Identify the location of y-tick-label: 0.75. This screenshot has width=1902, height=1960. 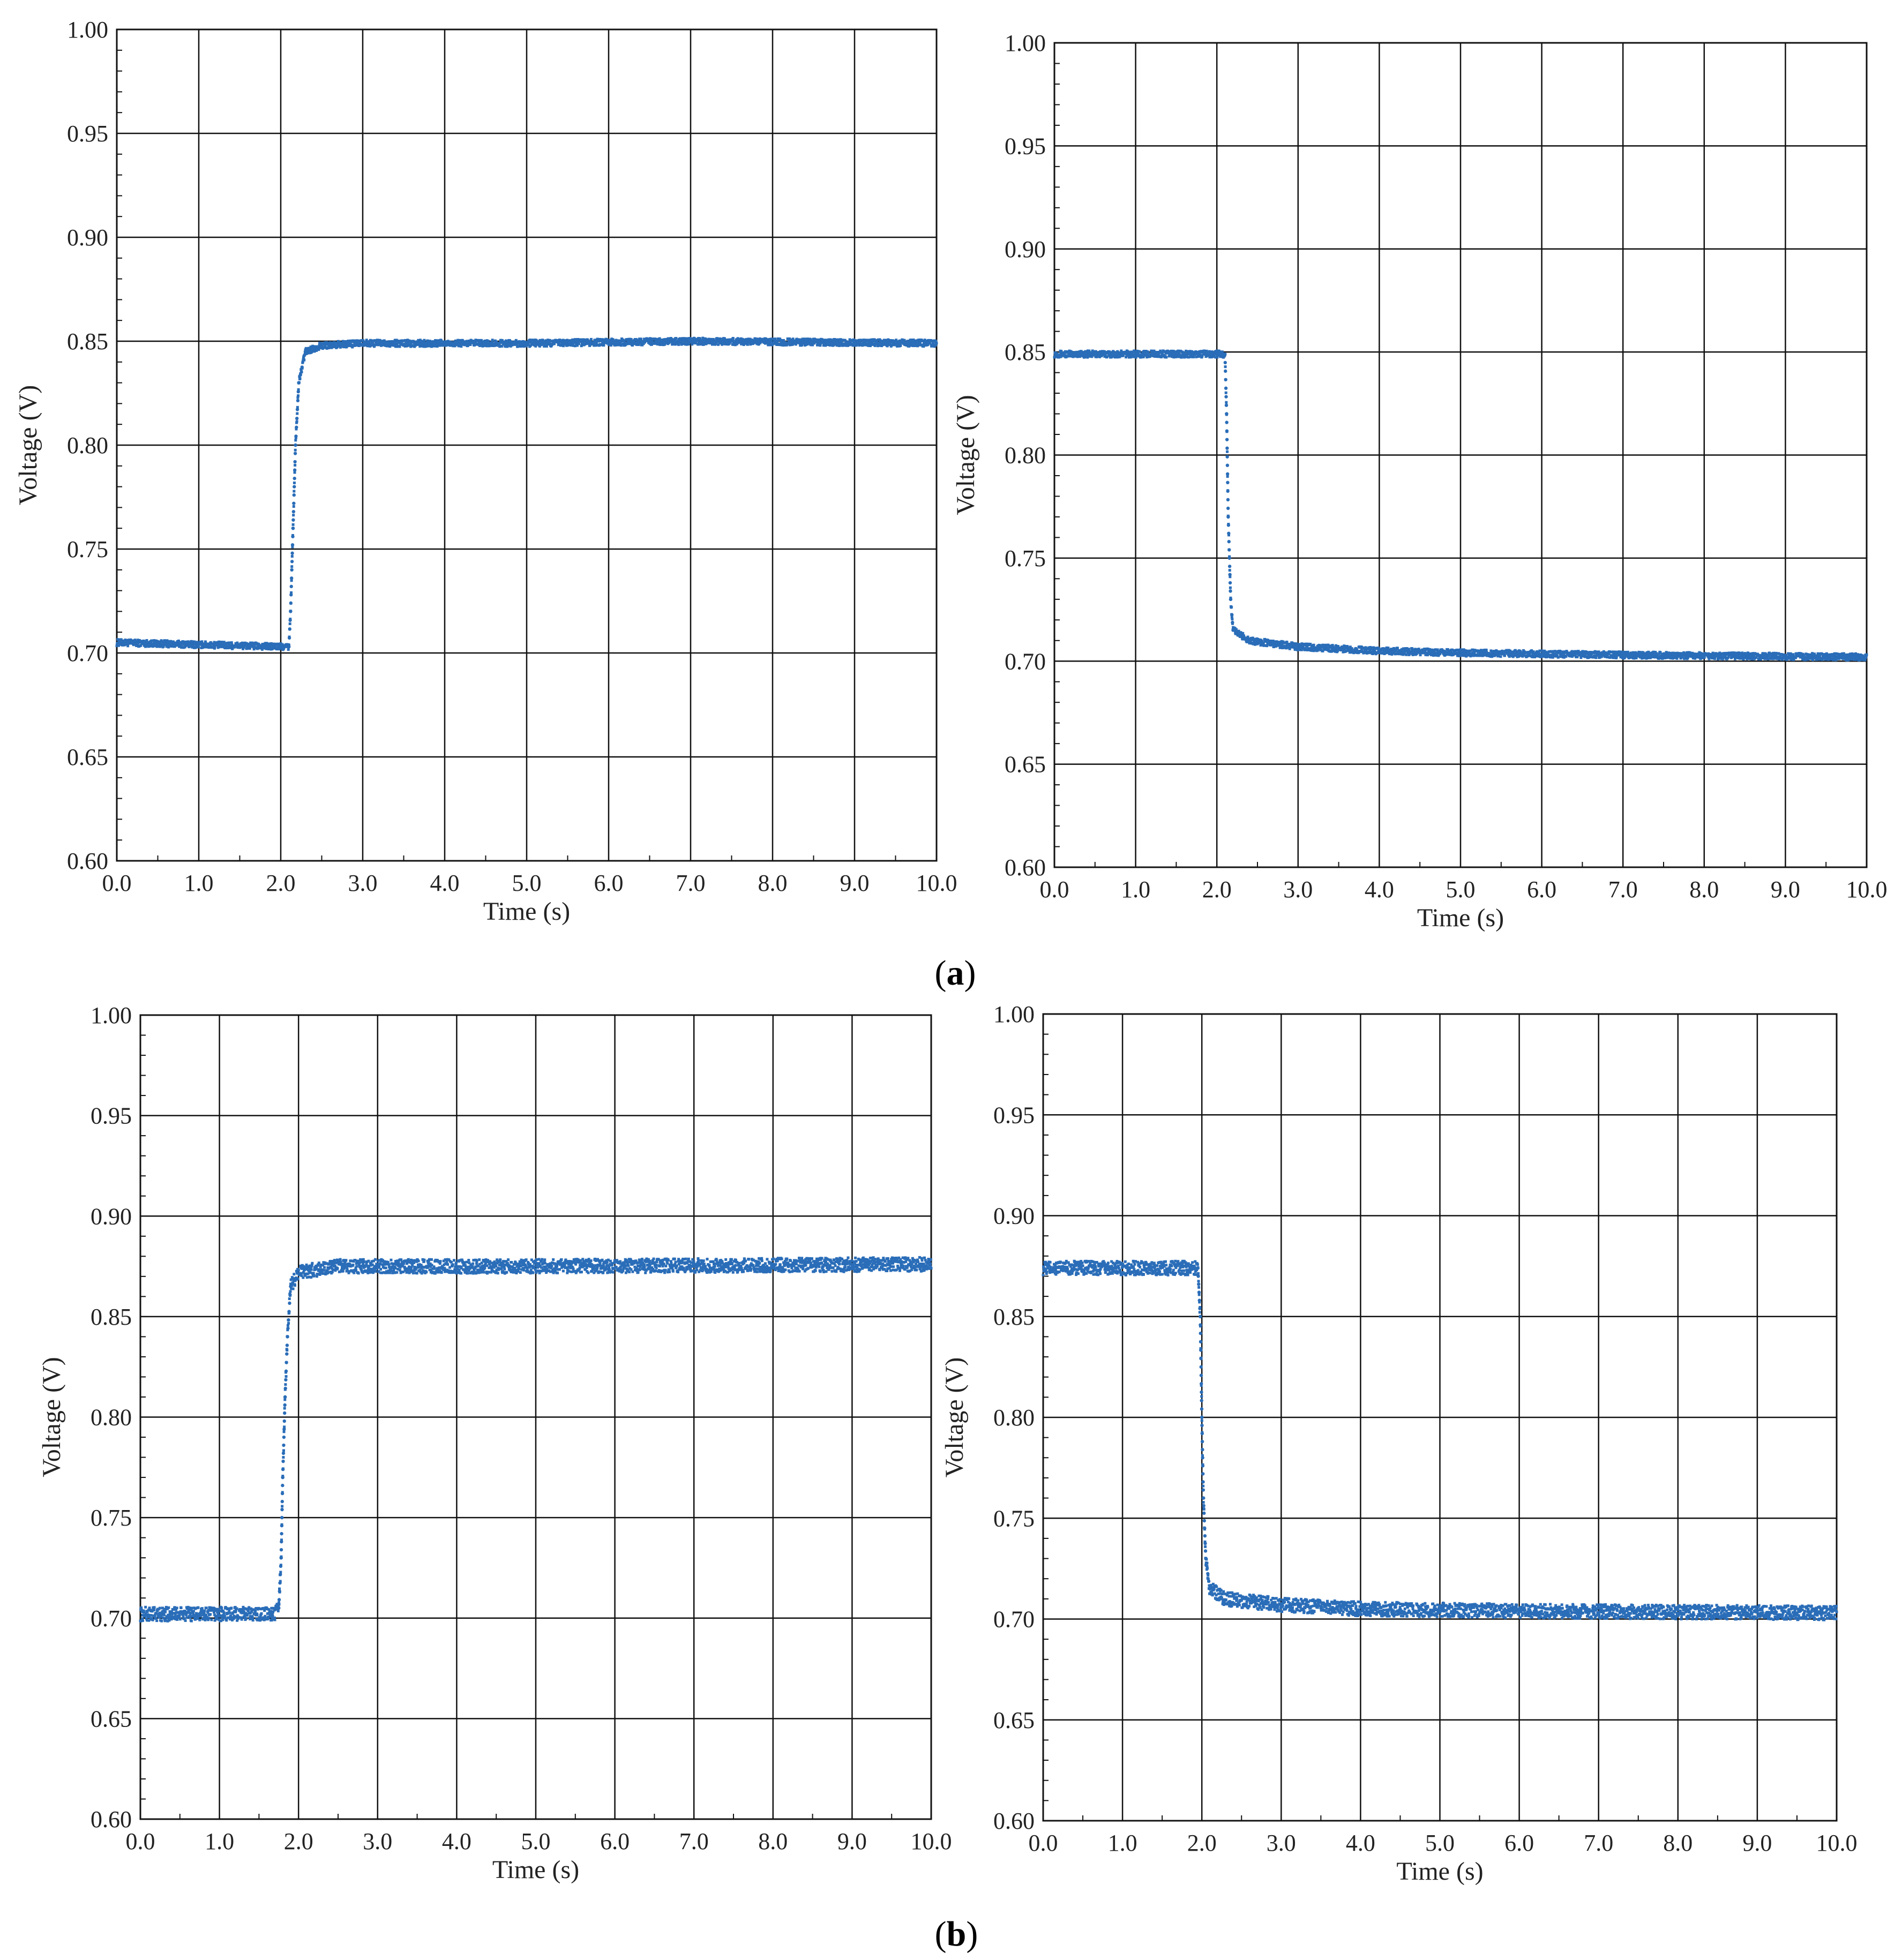
(1025, 558).